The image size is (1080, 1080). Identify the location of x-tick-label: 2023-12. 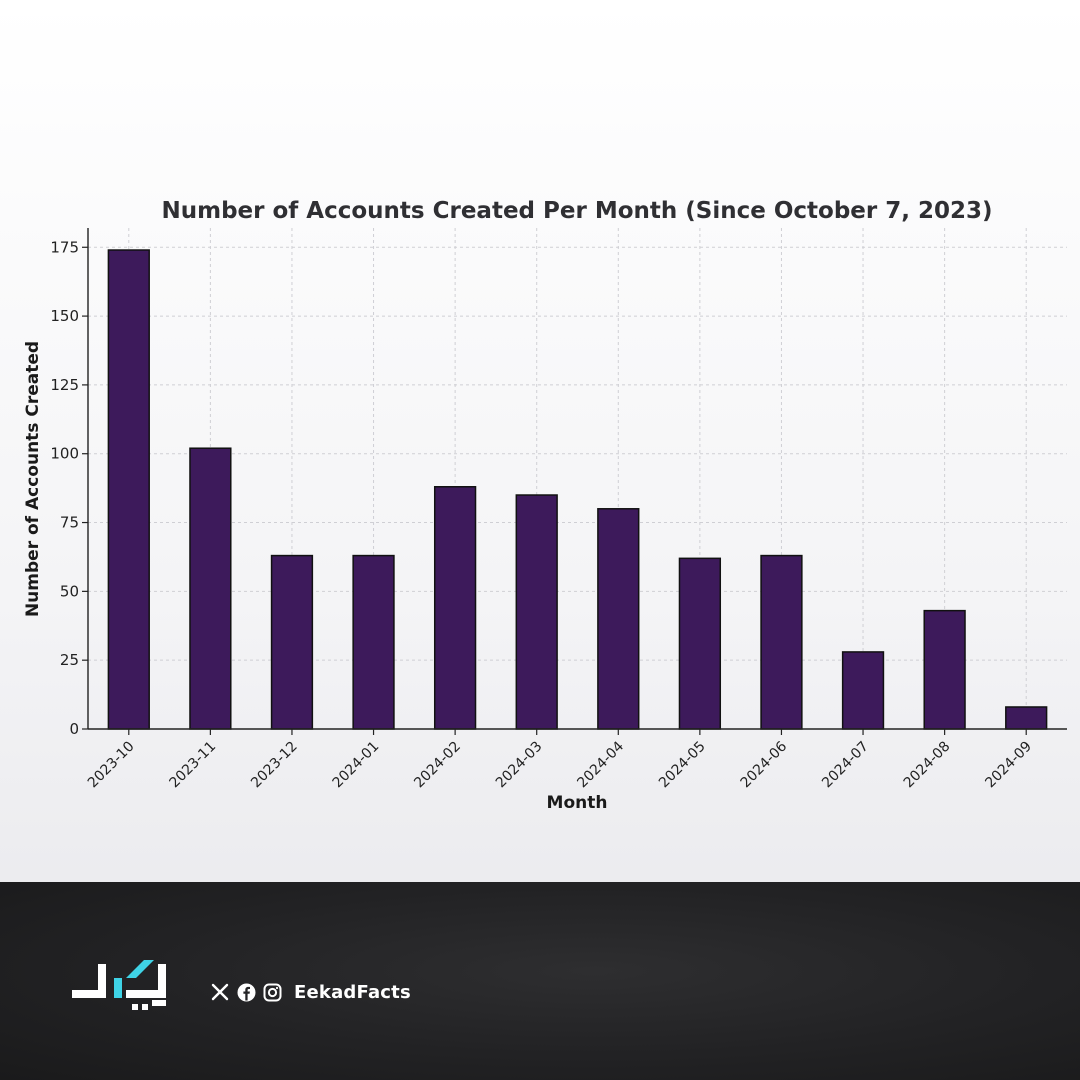
(274, 765).